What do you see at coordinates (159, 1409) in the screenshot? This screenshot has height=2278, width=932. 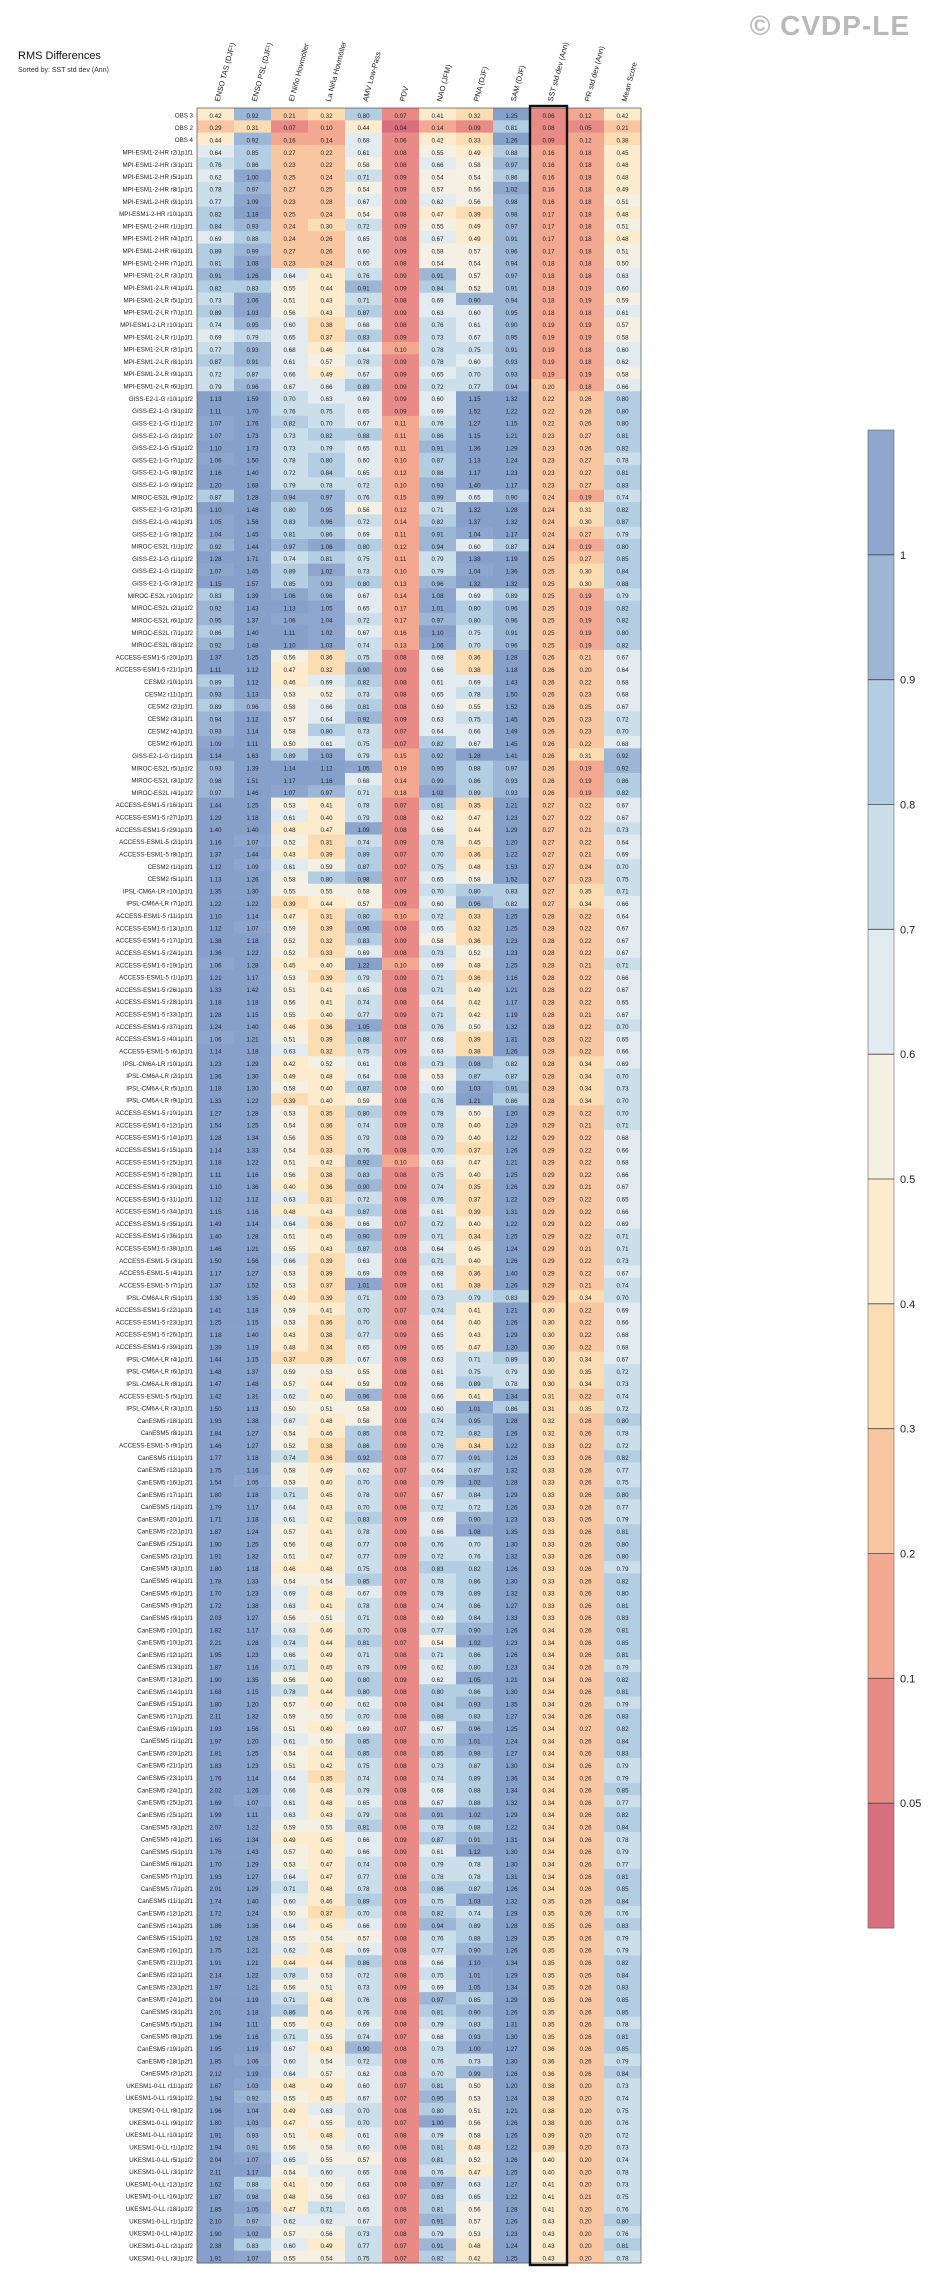 I see `row-label: IPSL-CM6A-LR r3i1p1f1` at bounding box center [159, 1409].